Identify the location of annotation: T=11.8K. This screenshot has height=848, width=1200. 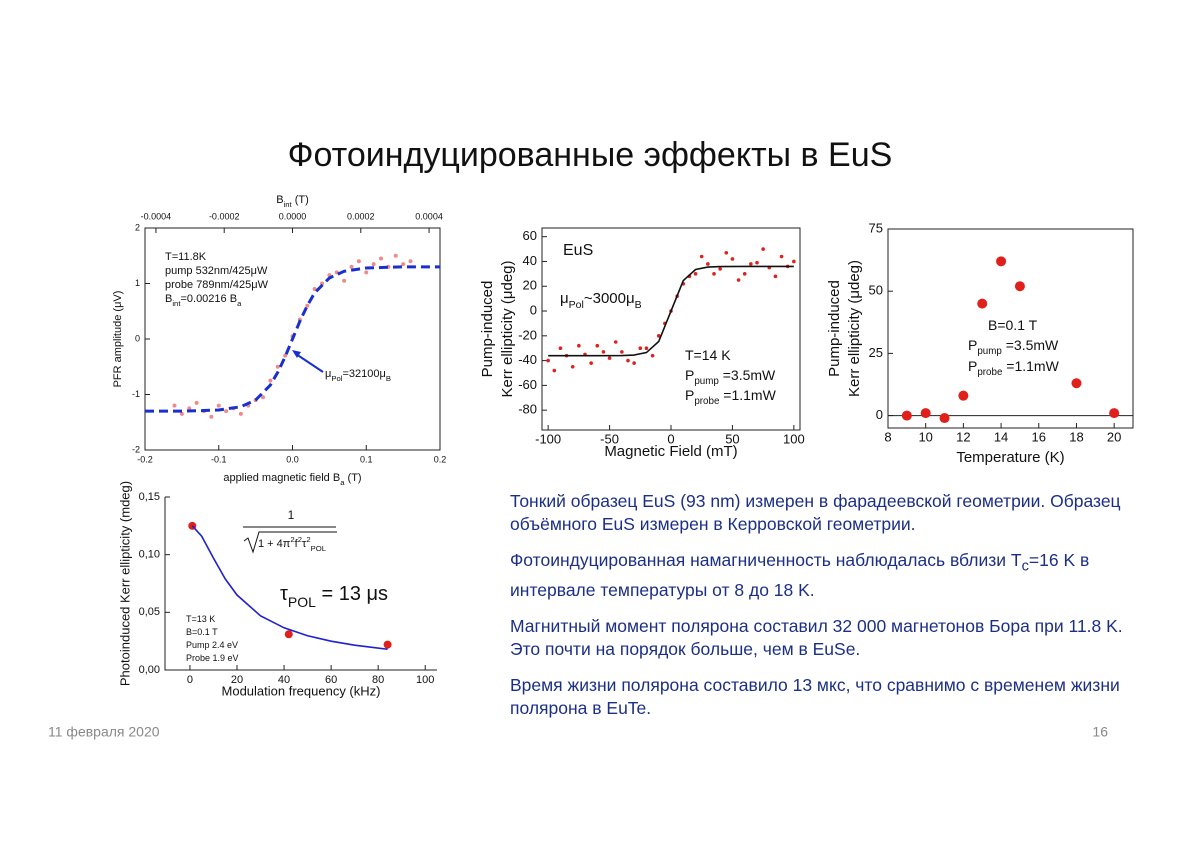
(186, 257).